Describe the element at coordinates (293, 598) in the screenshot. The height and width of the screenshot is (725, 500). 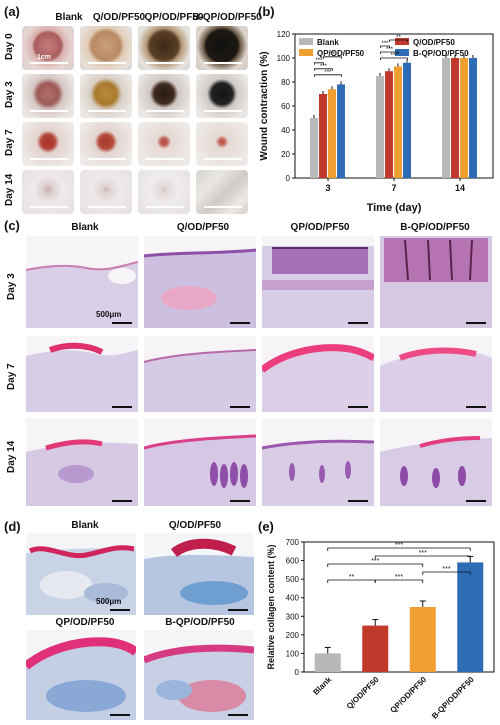
I see `y-tick-label: 400` at that location.